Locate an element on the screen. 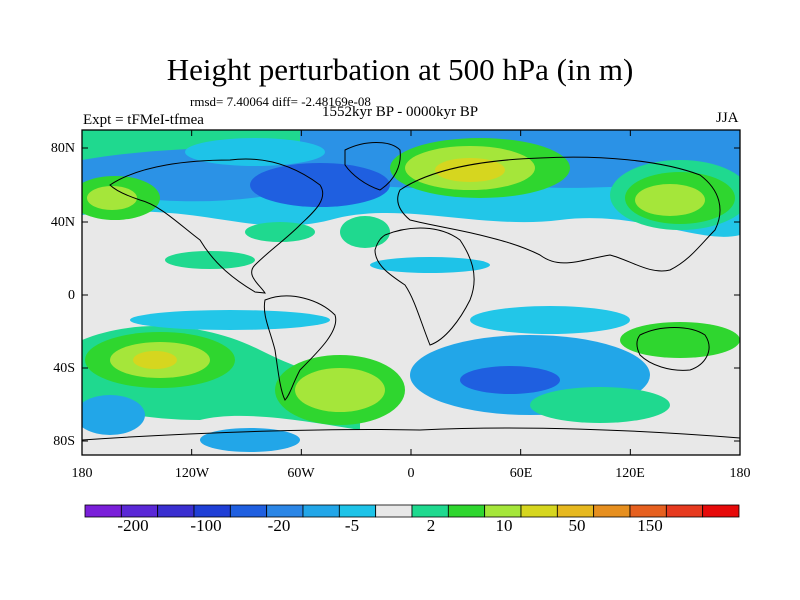 Image resolution: width=800 pixels, height=600 pixels. colorbar-box is located at coordinates (721, 511).